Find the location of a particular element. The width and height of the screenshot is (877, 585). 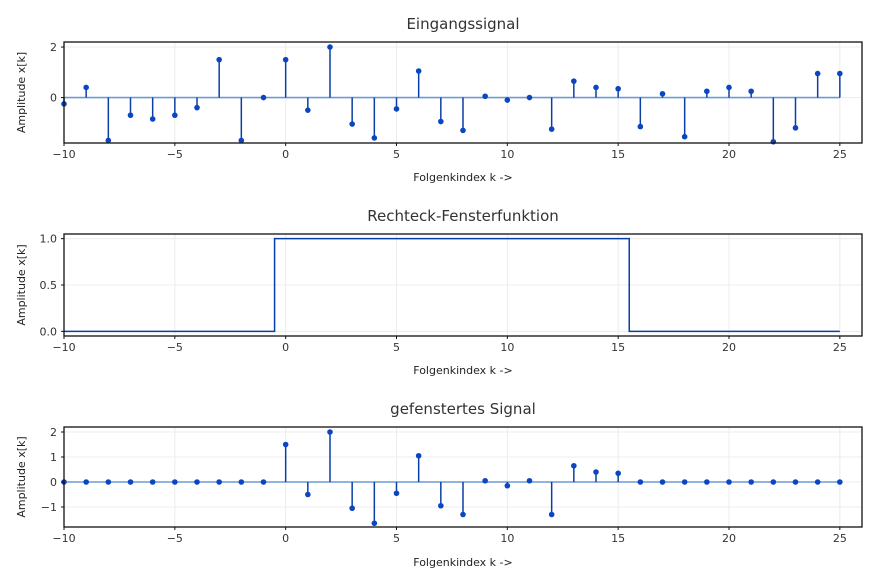

y-tick-label: 2 is located at coordinates (53, 432).